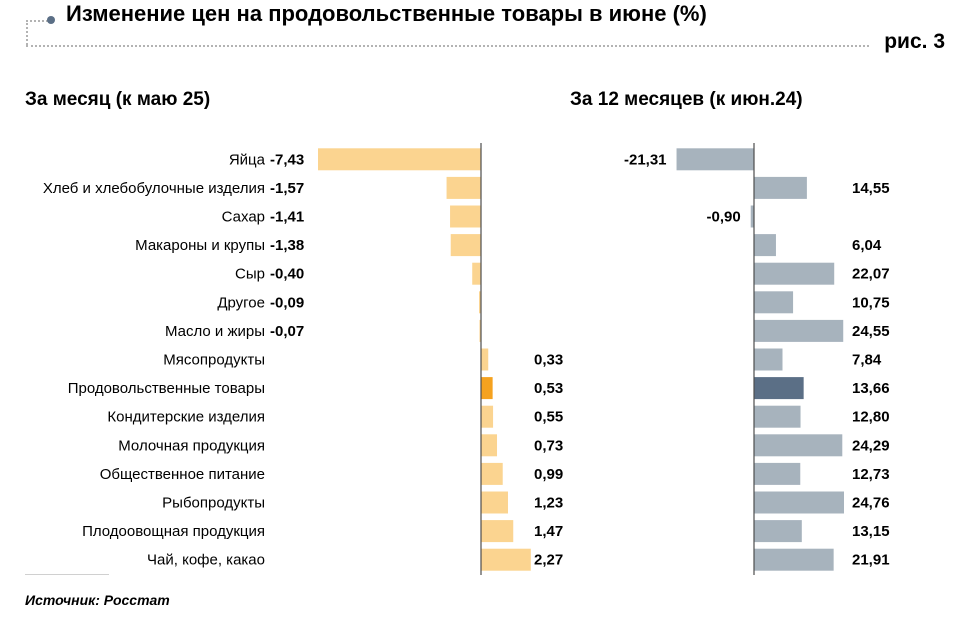 The height and width of the screenshot is (619, 960). What do you see at coordinates (548, 388) in the screenshot?
I see `month-value-label: 0,53` at bounding box center [548, 388].